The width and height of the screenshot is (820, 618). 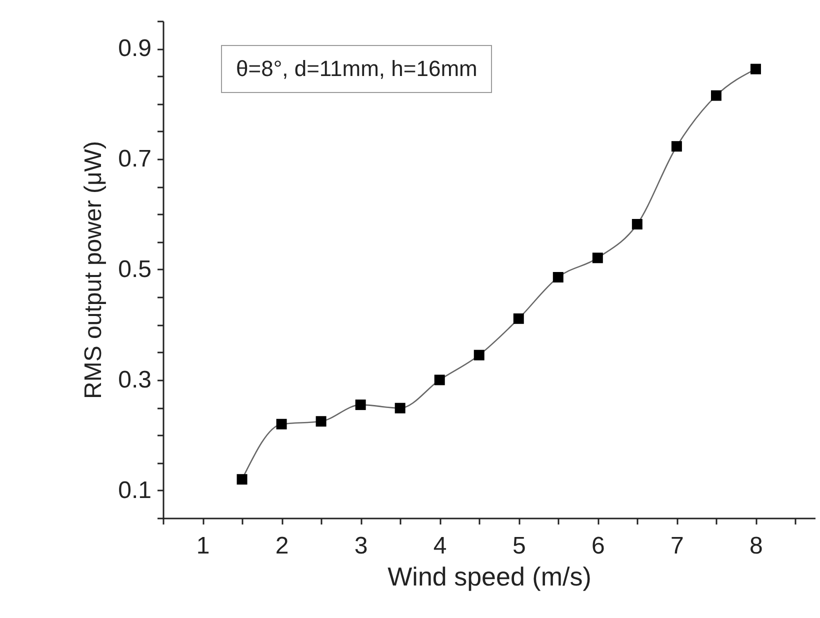 I want to click on x-tick-label: 6, so click(x=598, y=546).